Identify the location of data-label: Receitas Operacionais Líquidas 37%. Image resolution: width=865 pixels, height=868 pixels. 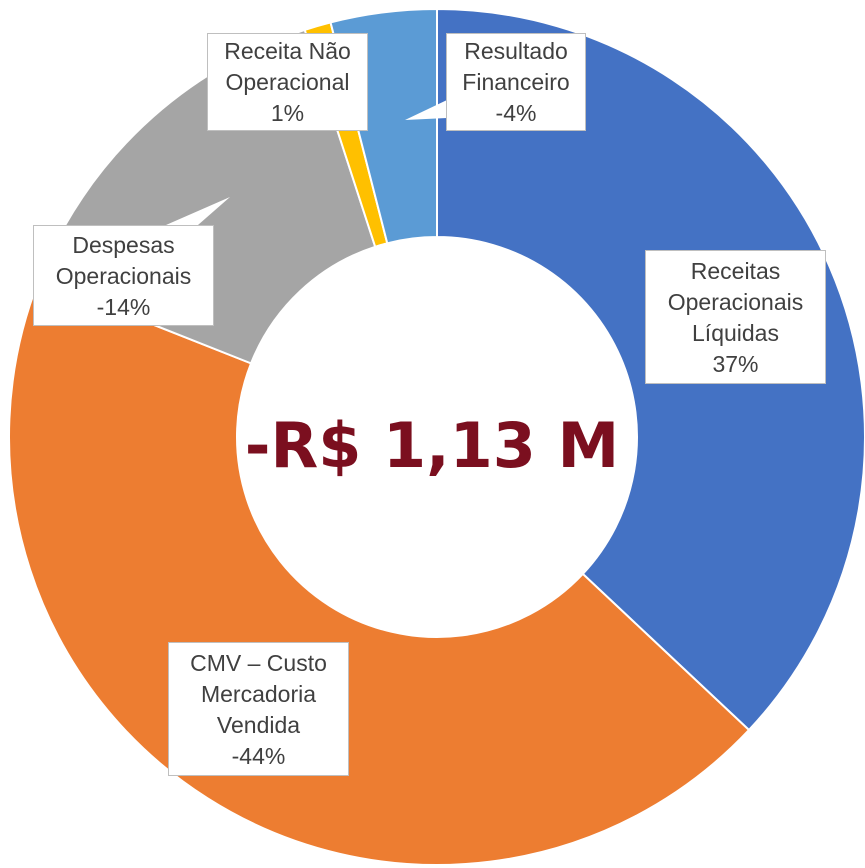
(735, 317).